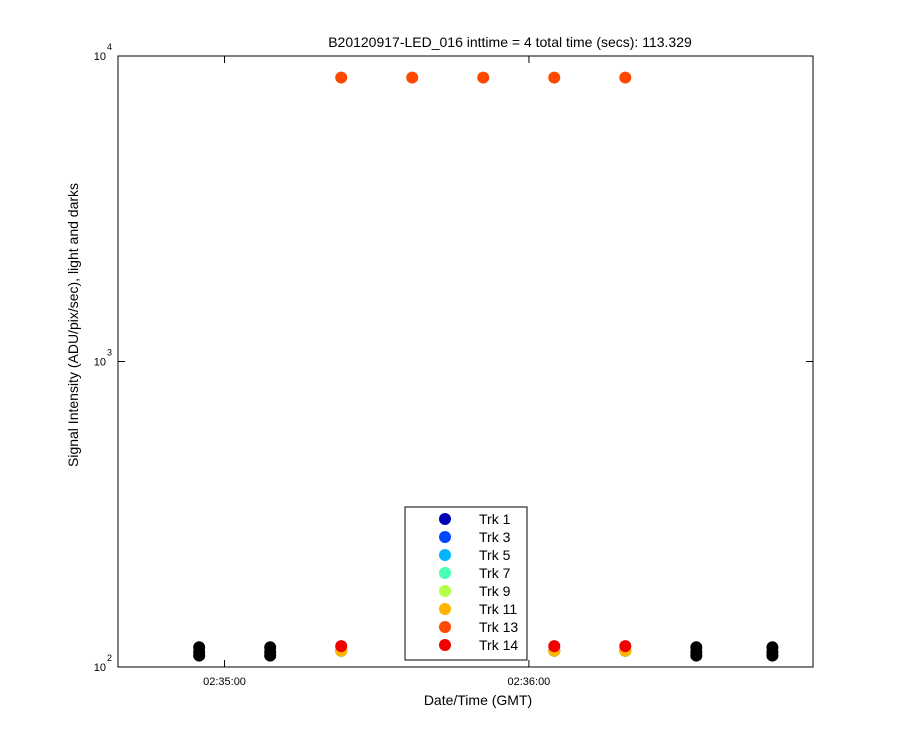 The width and height of the screenshot is (900, 750). Describe the element at coordinates (495, 591) in the screenshot. I see `legend-label: Trk 9` at that location.